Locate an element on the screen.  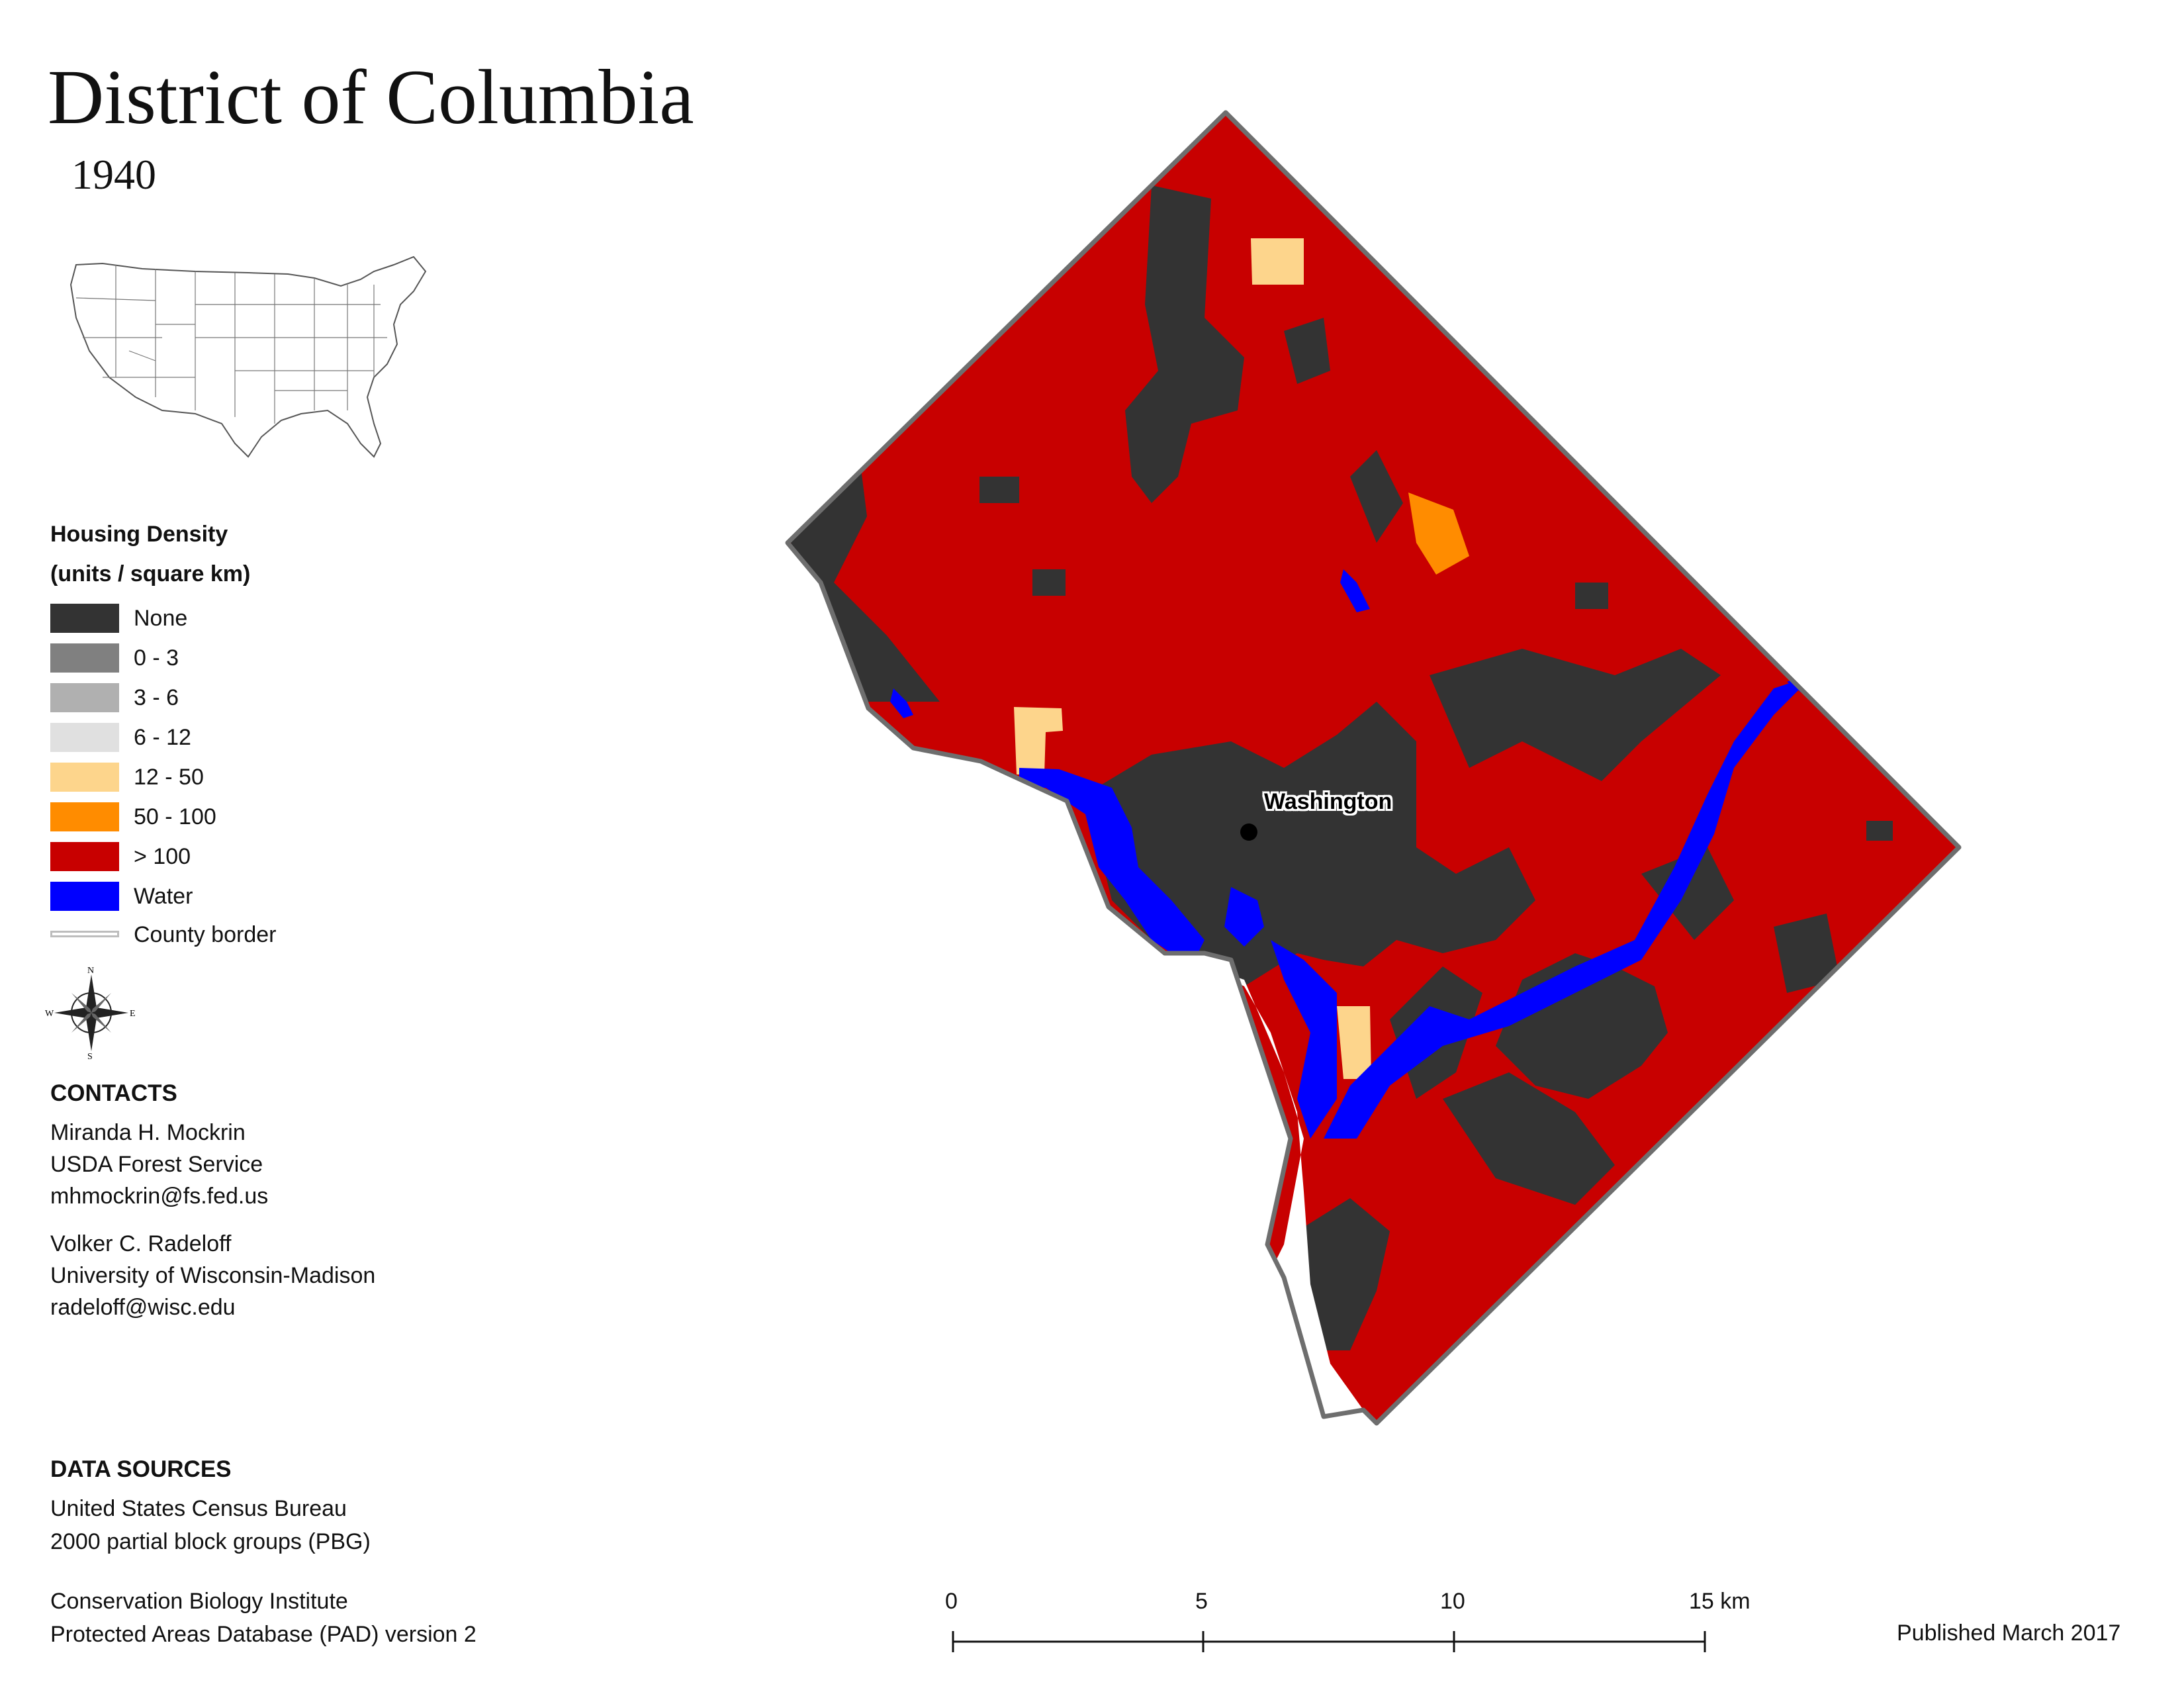
legend-label: 0 - 3 is located at coordinates (156, 658).